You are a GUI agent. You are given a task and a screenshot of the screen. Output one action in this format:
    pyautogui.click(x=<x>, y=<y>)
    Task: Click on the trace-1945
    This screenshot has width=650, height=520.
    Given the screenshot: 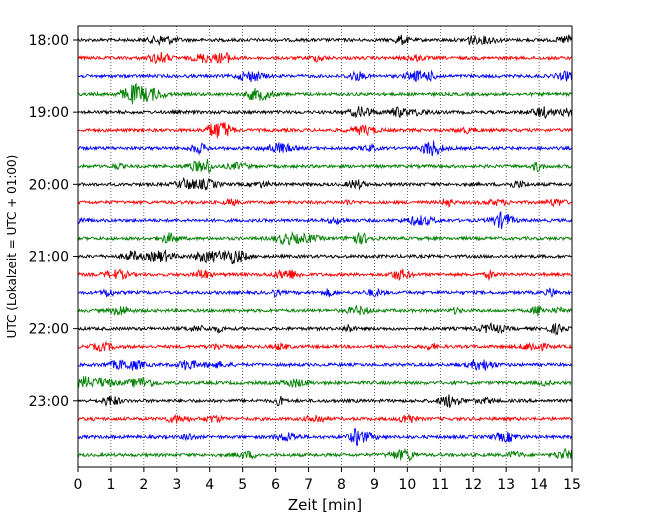 What is the action you would take?
    pyautogui.click(x=324, y=166)
    